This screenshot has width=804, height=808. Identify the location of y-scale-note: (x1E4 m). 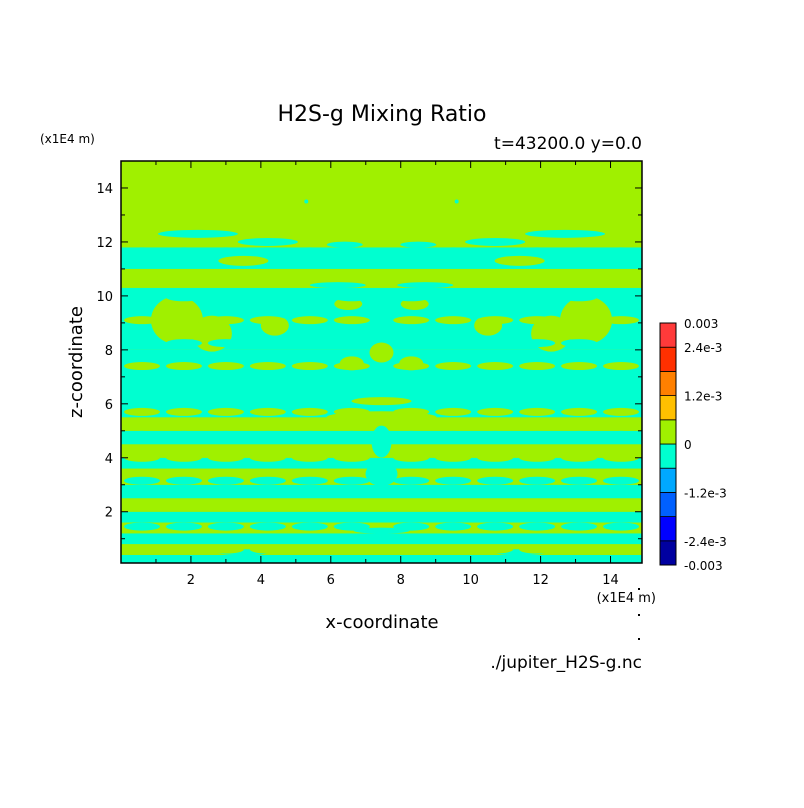
(67, 139).